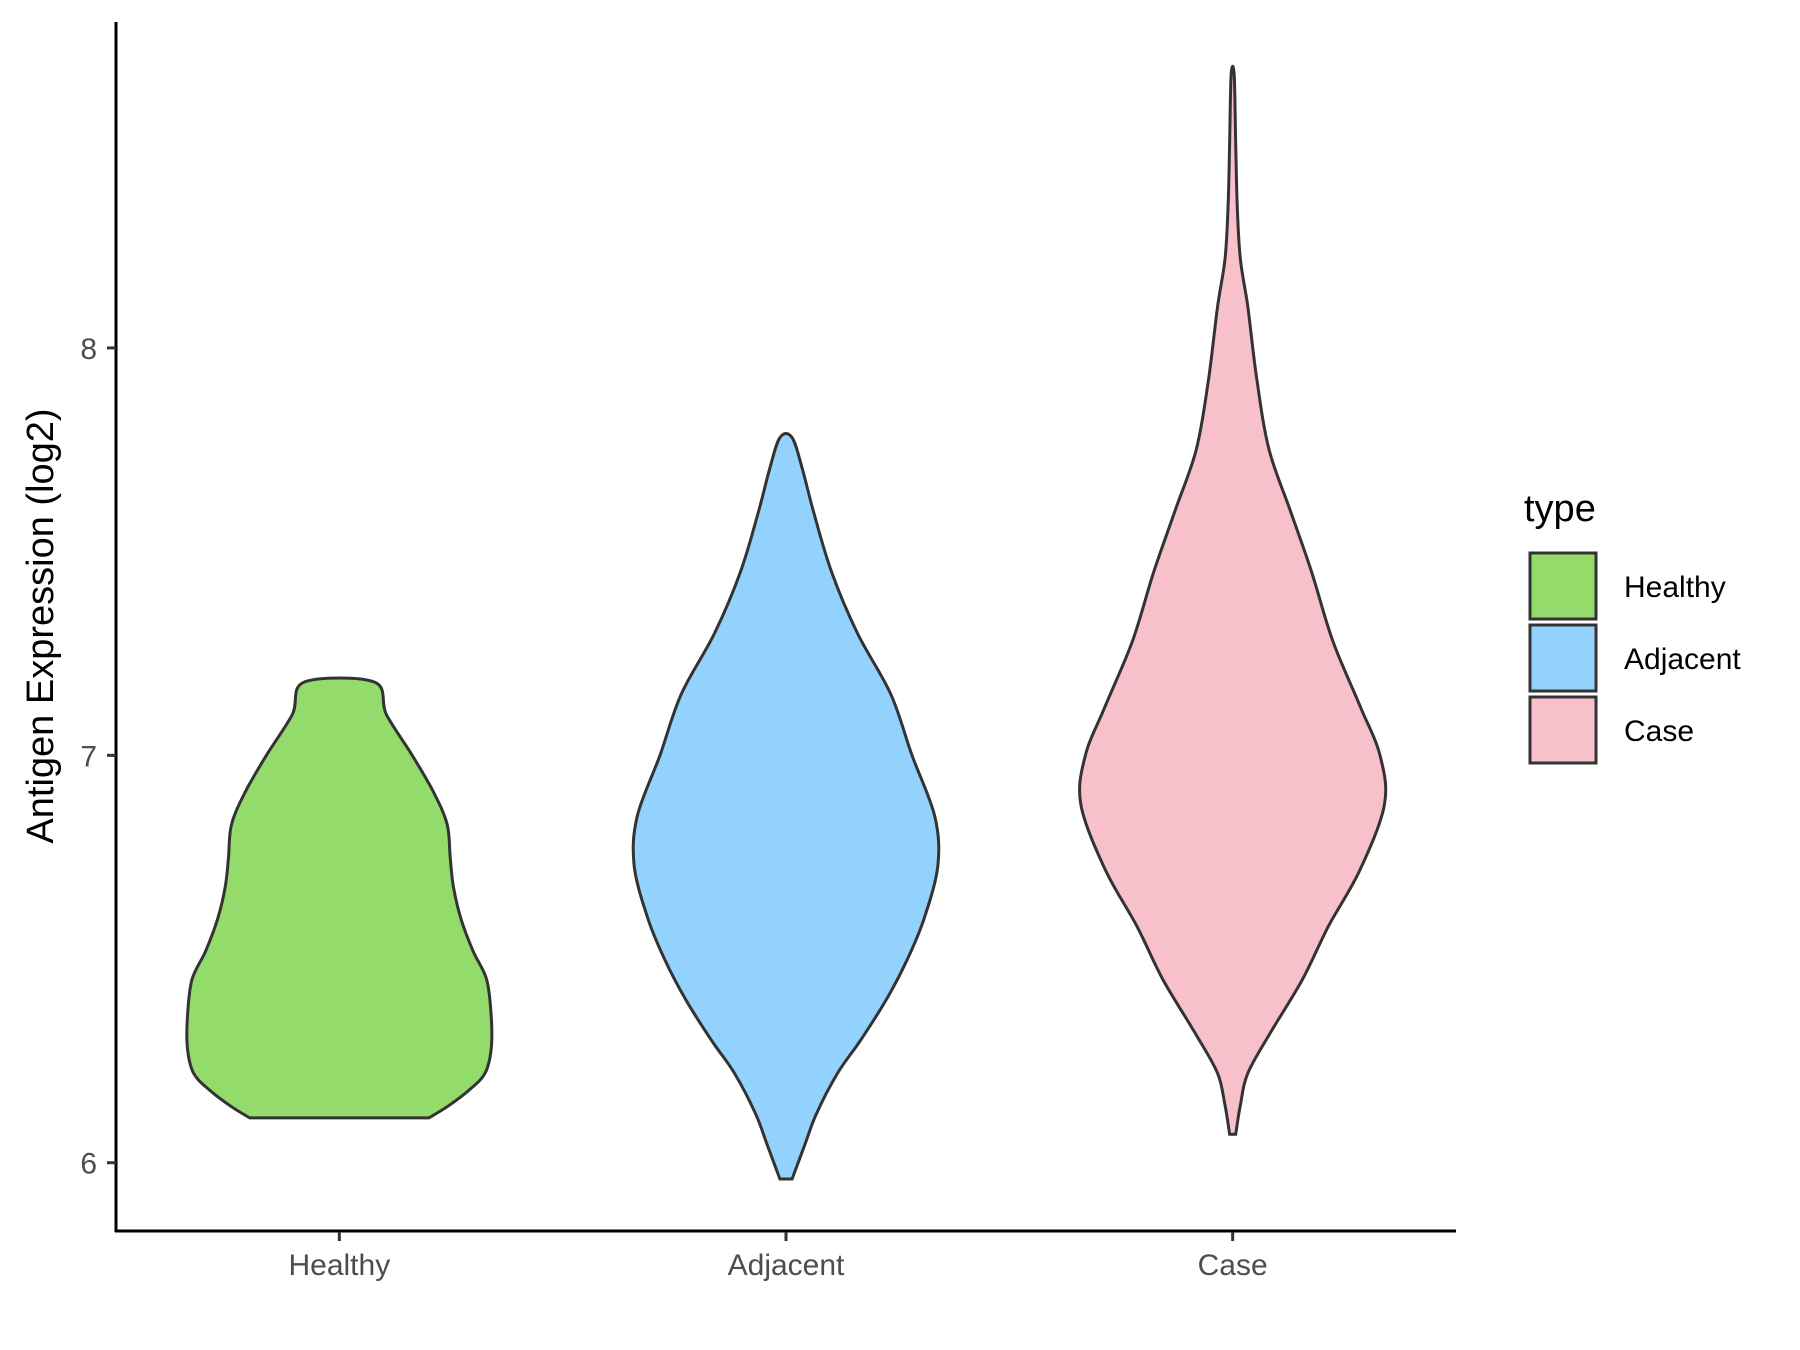  I want to click on x-axis-ticks: Healthy Adjacent Case, so click(778, 1257).